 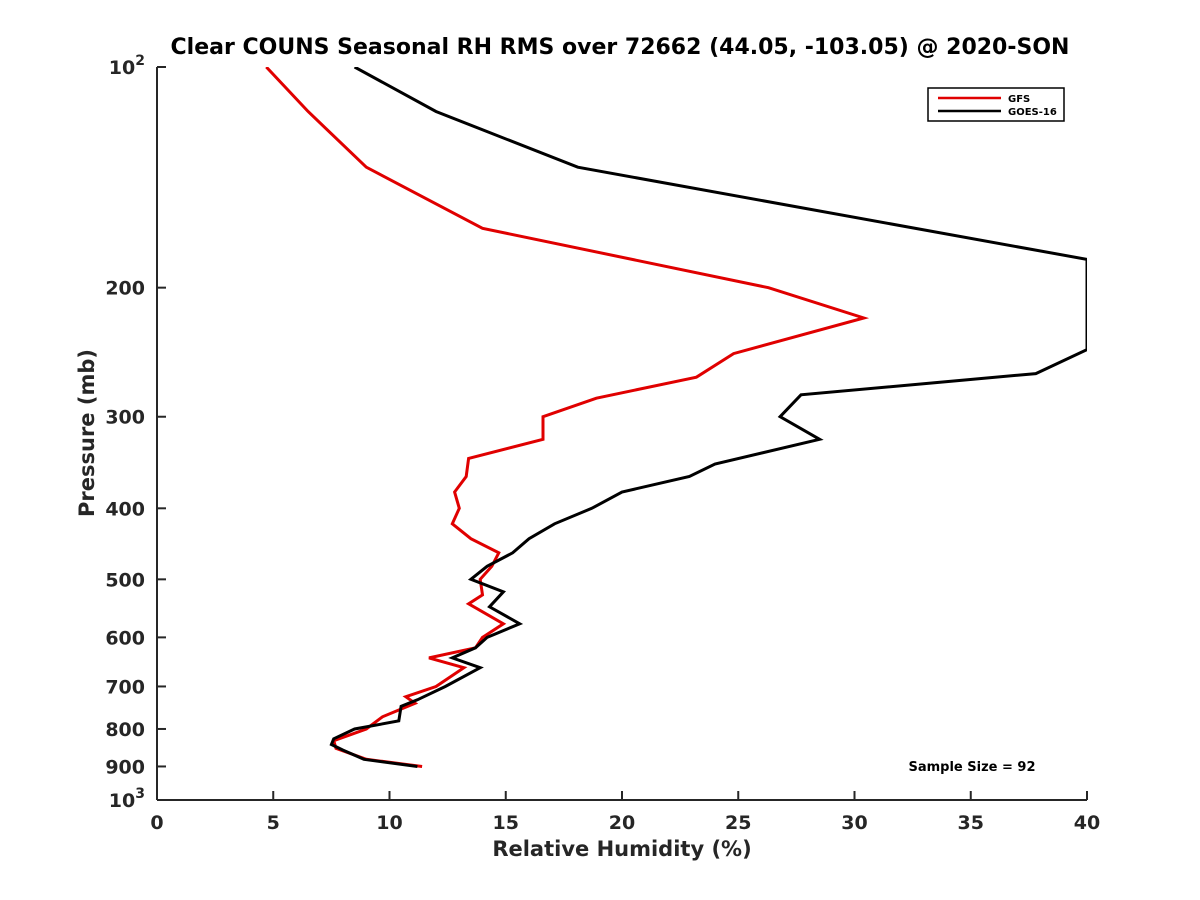 I want to click on x-tick-label: 20, so click(x=622, y=823).